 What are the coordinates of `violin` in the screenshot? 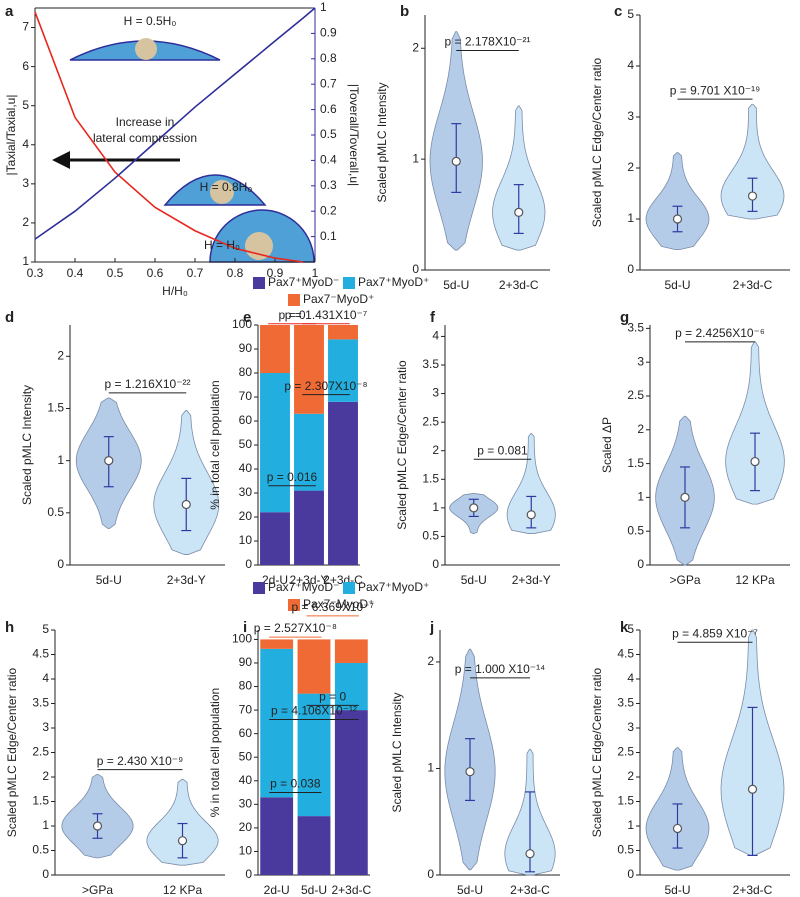 It's located at (182, 822).